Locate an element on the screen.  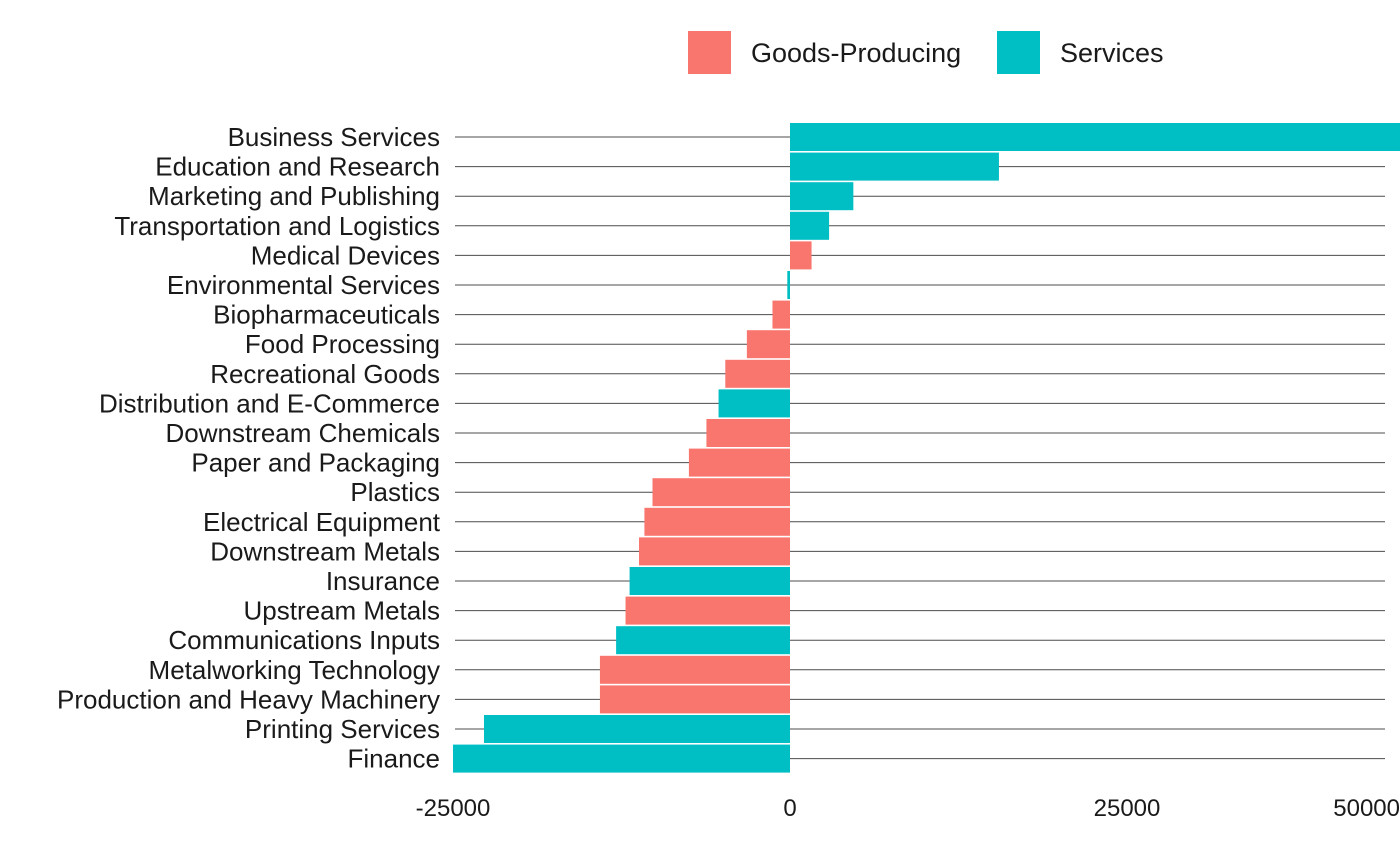
category-label-medical-devices: Medical Devices is located at coordinates (345, 255).